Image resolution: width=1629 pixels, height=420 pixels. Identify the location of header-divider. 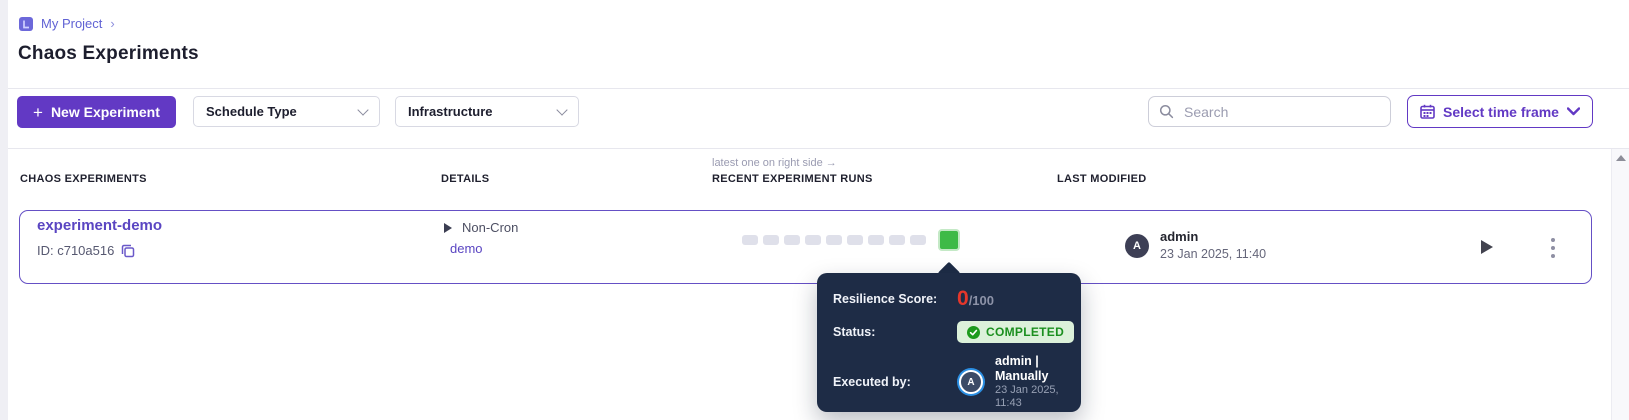
(818, 88).